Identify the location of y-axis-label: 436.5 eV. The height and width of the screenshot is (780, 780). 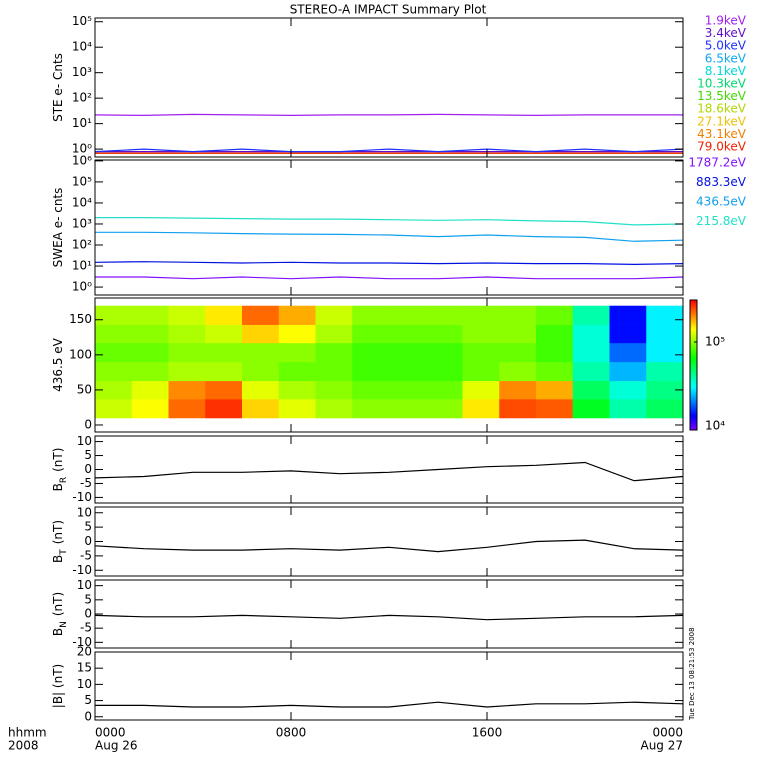
(58, 364).